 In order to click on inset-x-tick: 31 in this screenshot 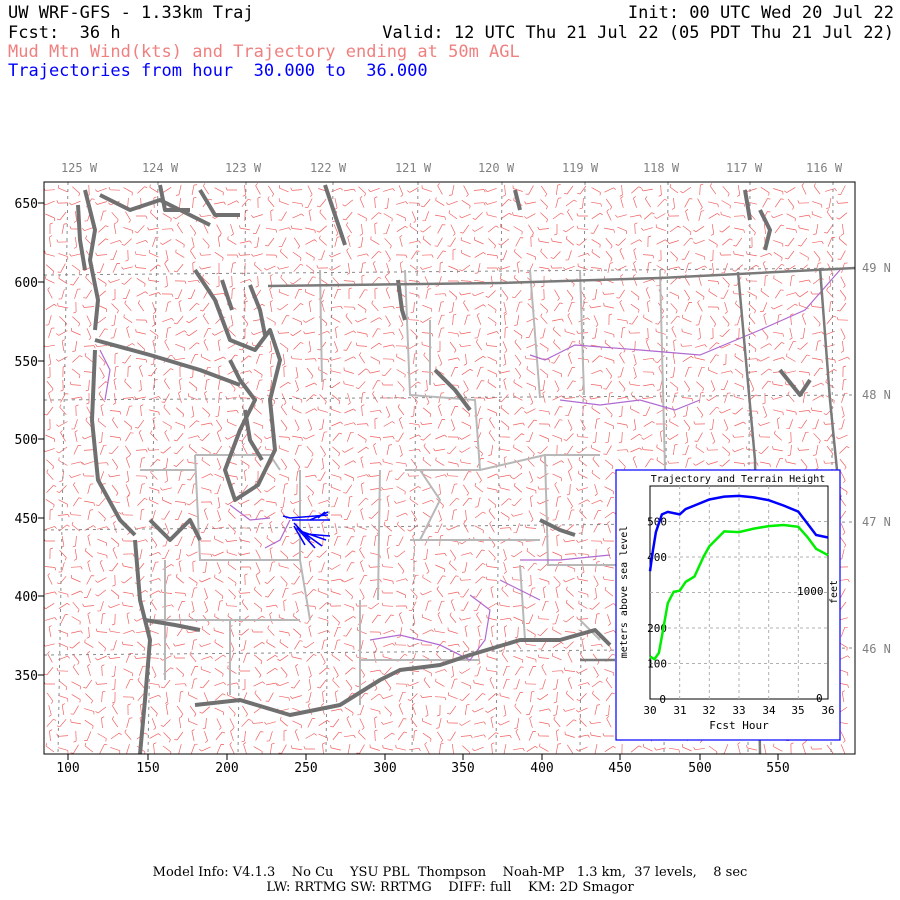, I will do `click(679, 710)`.